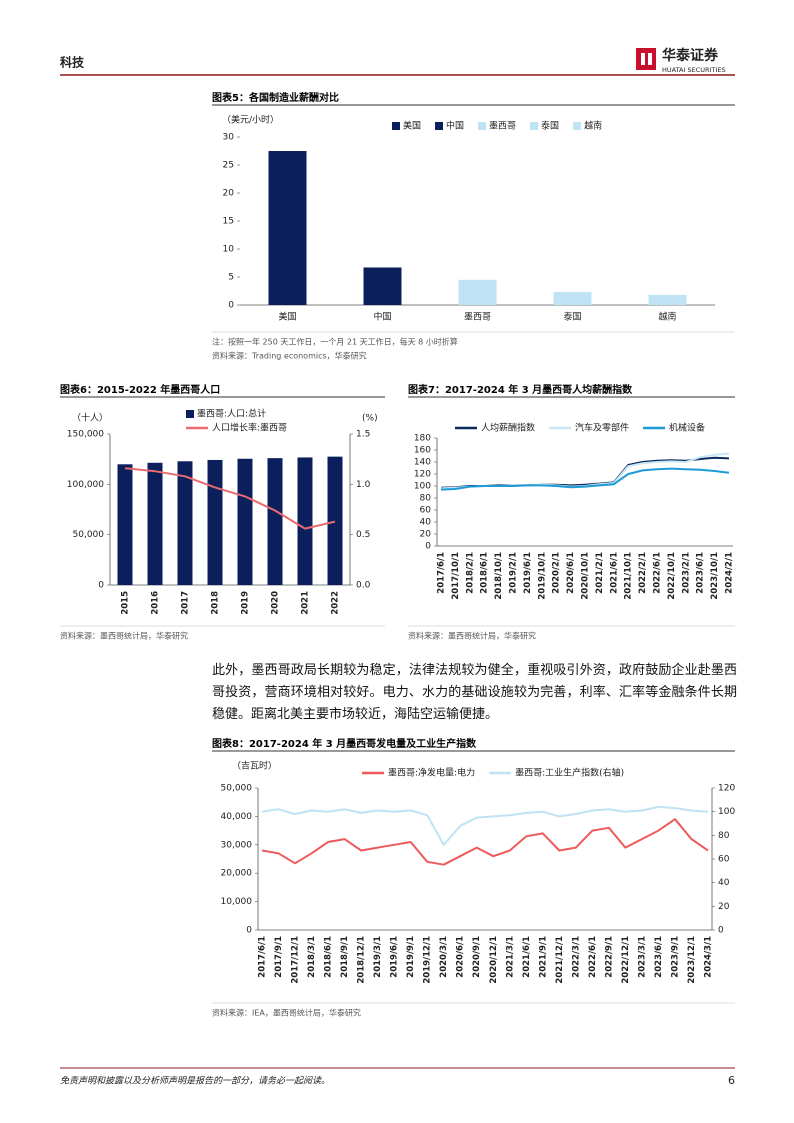  I want to click on x-tick-label: 2019/2/1, so click(514, 573).